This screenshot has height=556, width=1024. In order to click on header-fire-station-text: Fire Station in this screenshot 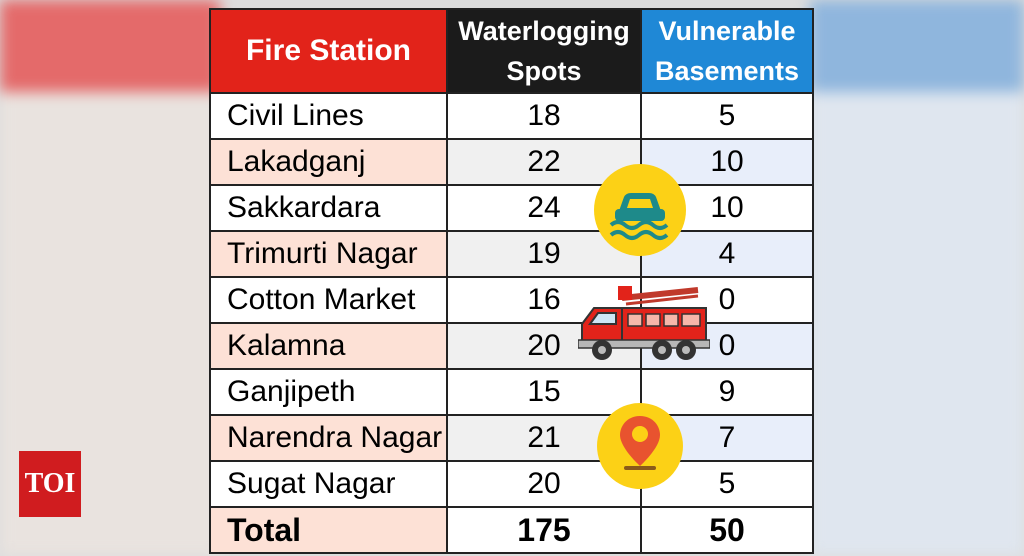, I will do `click(328, 50)`.